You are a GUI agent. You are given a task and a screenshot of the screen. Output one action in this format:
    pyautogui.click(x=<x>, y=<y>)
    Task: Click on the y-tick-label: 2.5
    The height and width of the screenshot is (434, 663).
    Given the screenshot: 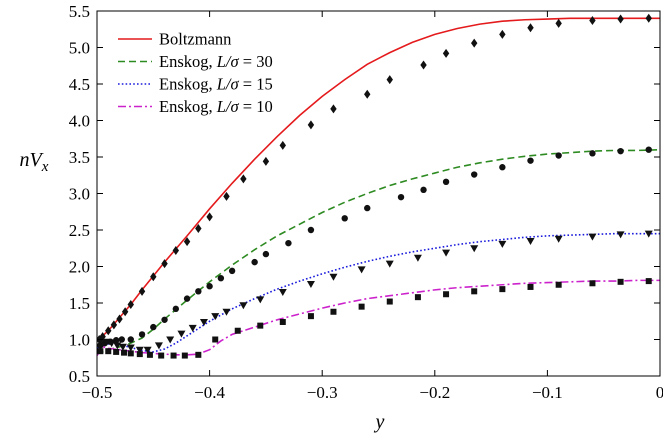 What is the action you would take?
    pyautogui.click(x=79, y=230)
    